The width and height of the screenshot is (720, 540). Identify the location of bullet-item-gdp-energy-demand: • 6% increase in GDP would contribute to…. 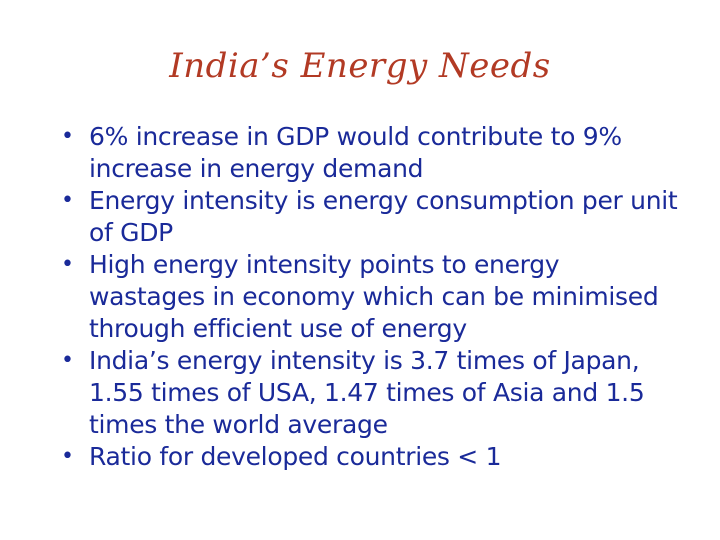
(368, 153).